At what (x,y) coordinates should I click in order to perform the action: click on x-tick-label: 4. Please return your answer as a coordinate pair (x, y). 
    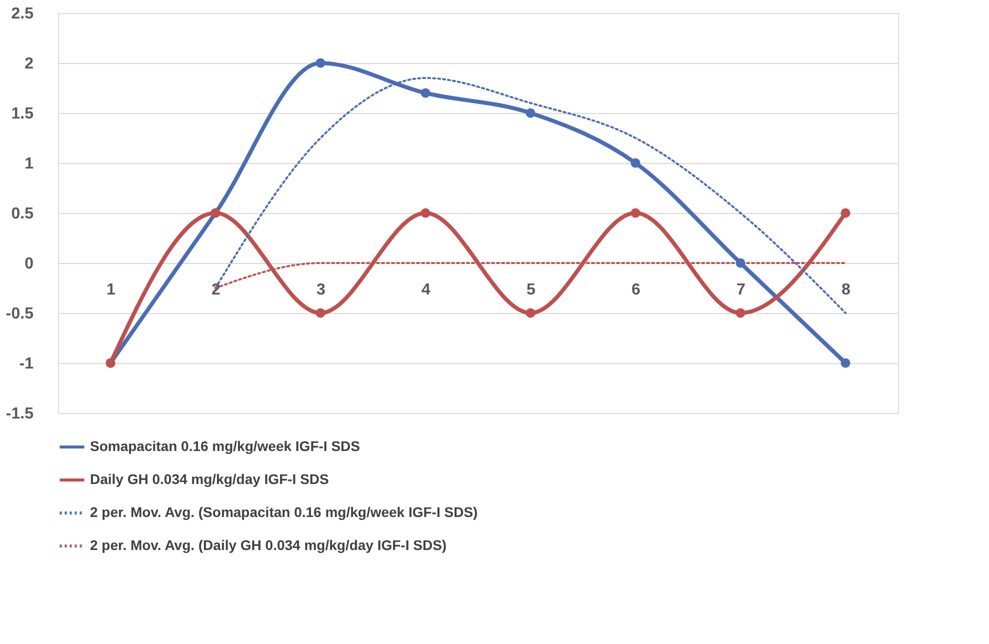
    Looking at the image, I should click on (426, 290).